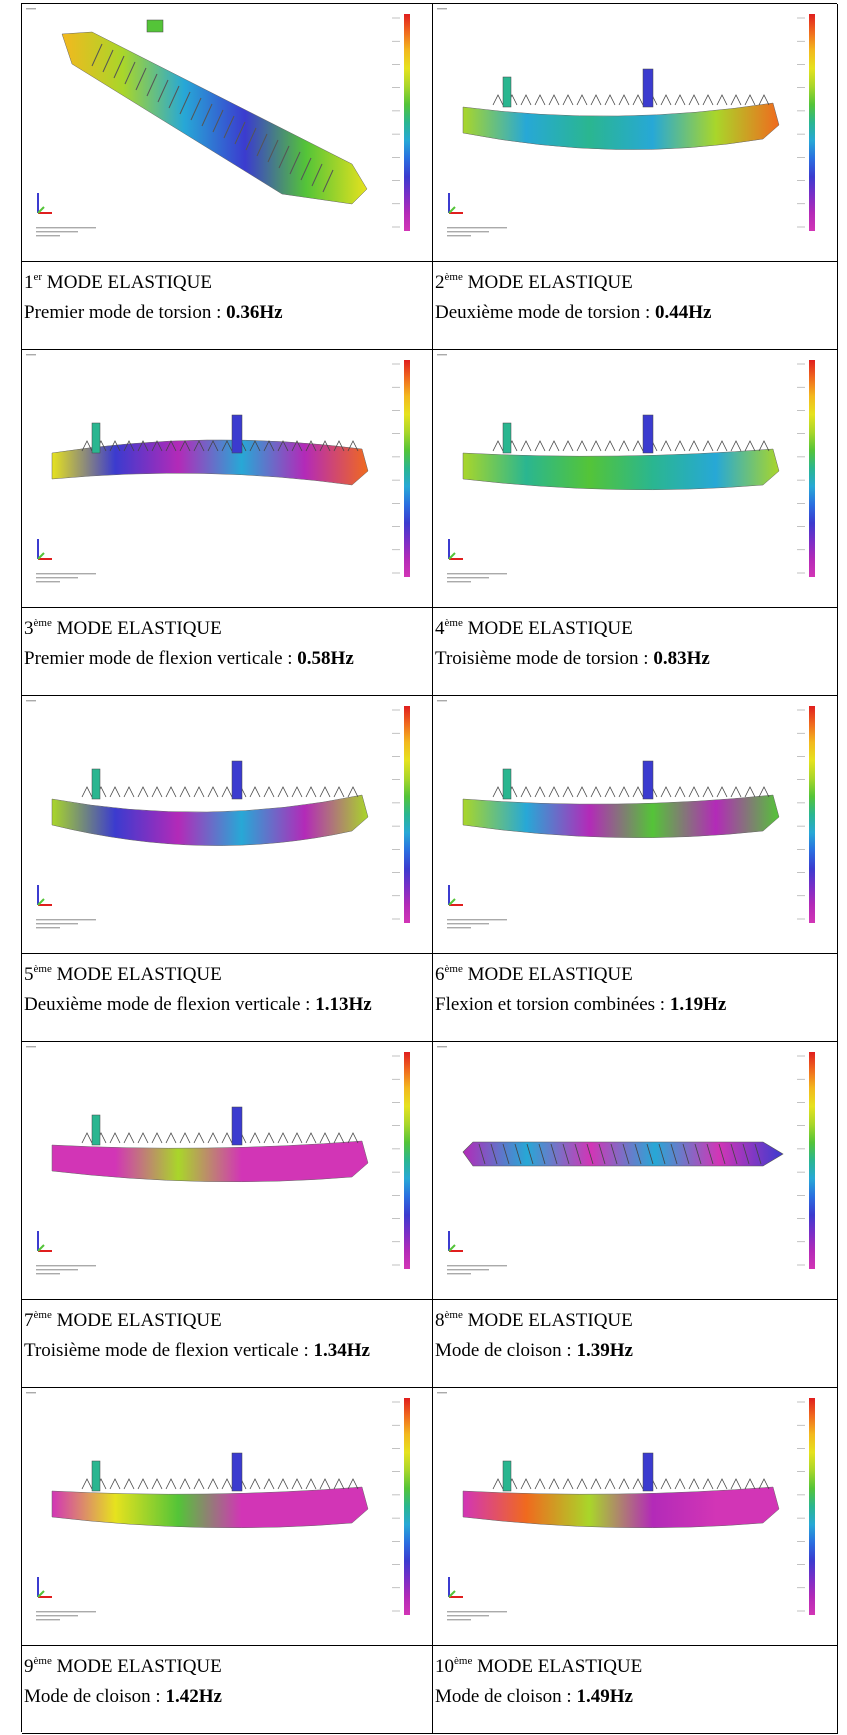  Describe the element at coordinates (463, 1661) in the screenshot. I see `mode-10-suffix: ème` at that location.